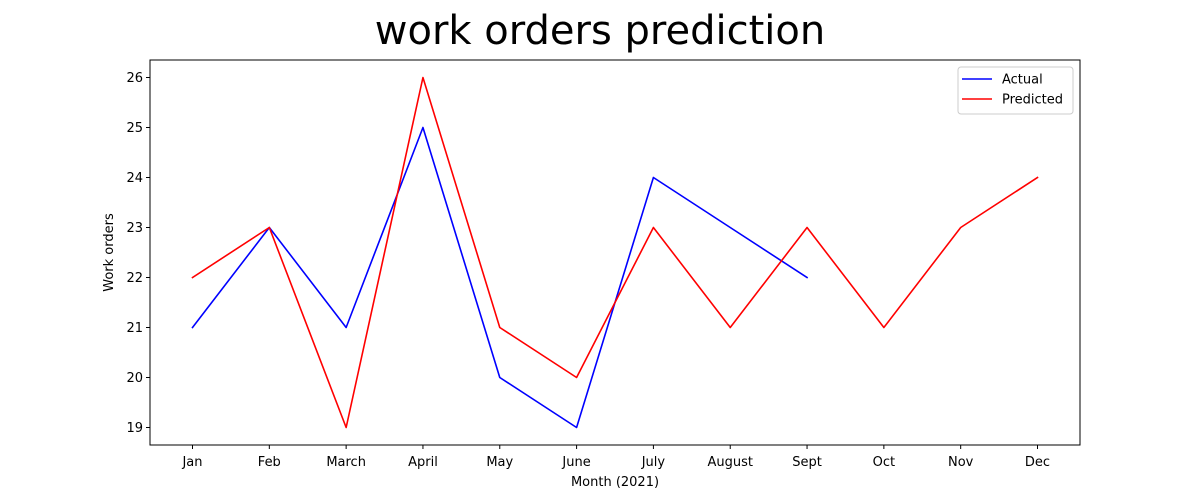 Image resolution: width=1200 pixels, height=500 pixels. I want to click on x-tick-label: Feb, so click(269, 462).